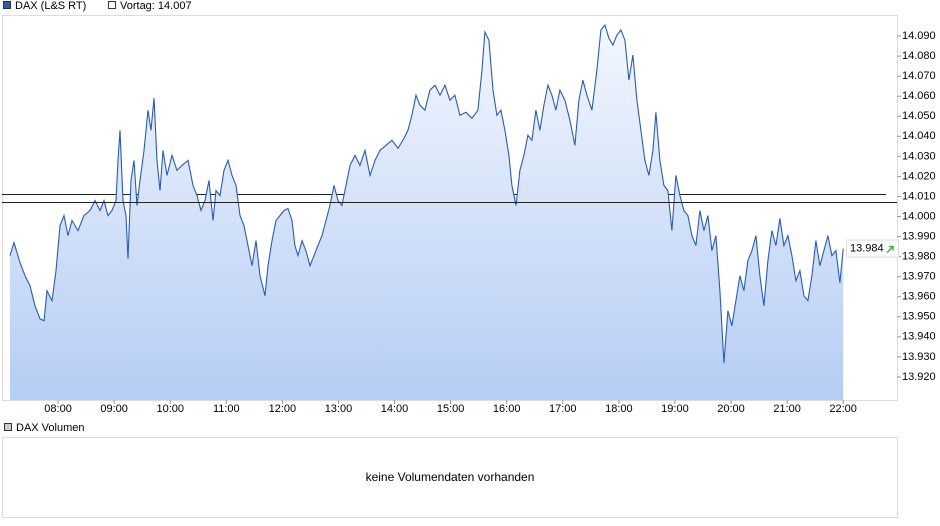 The width and height of the screenshot is (940, 526). What do you see at coordinates (919, 216) in the screenshot?
I see `y-tick-label: 14.000` at bounding box center [919, 216].